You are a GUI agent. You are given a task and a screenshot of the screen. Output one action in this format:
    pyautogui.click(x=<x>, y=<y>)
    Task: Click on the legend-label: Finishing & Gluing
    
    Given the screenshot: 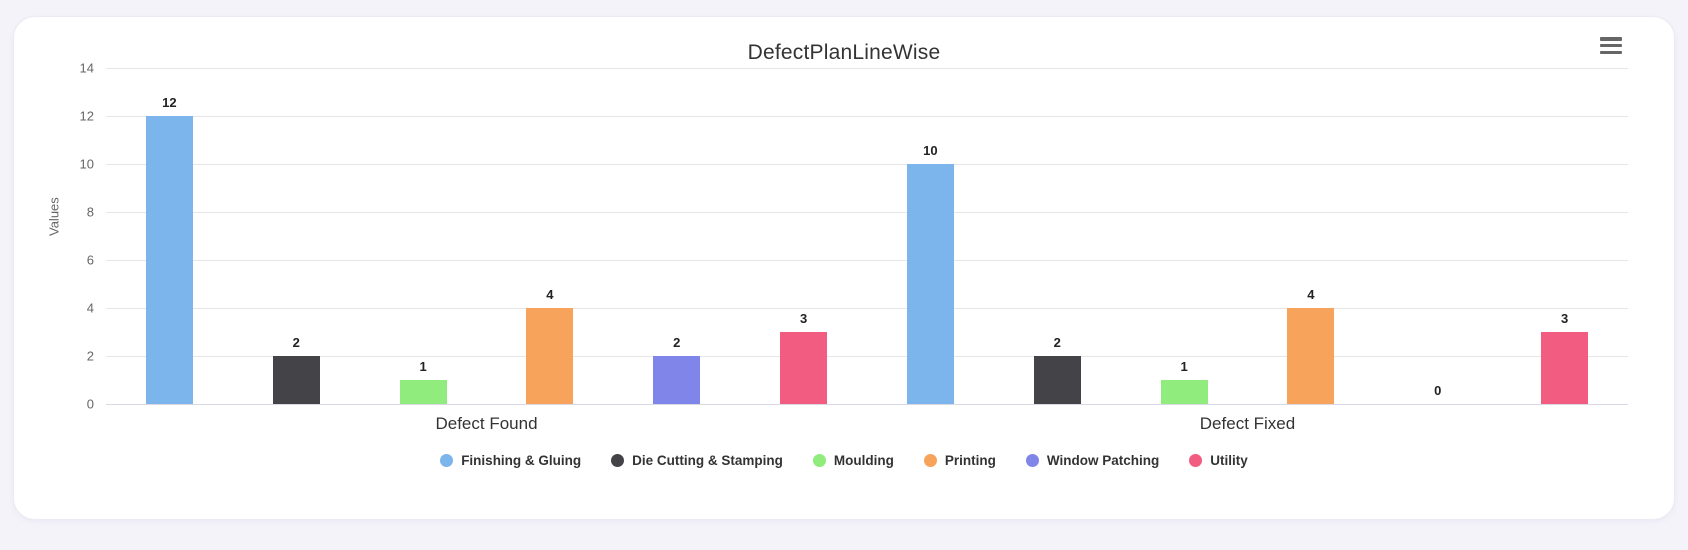 What is the action you would take?
    pyautogui.click(x=521, y=460)
    